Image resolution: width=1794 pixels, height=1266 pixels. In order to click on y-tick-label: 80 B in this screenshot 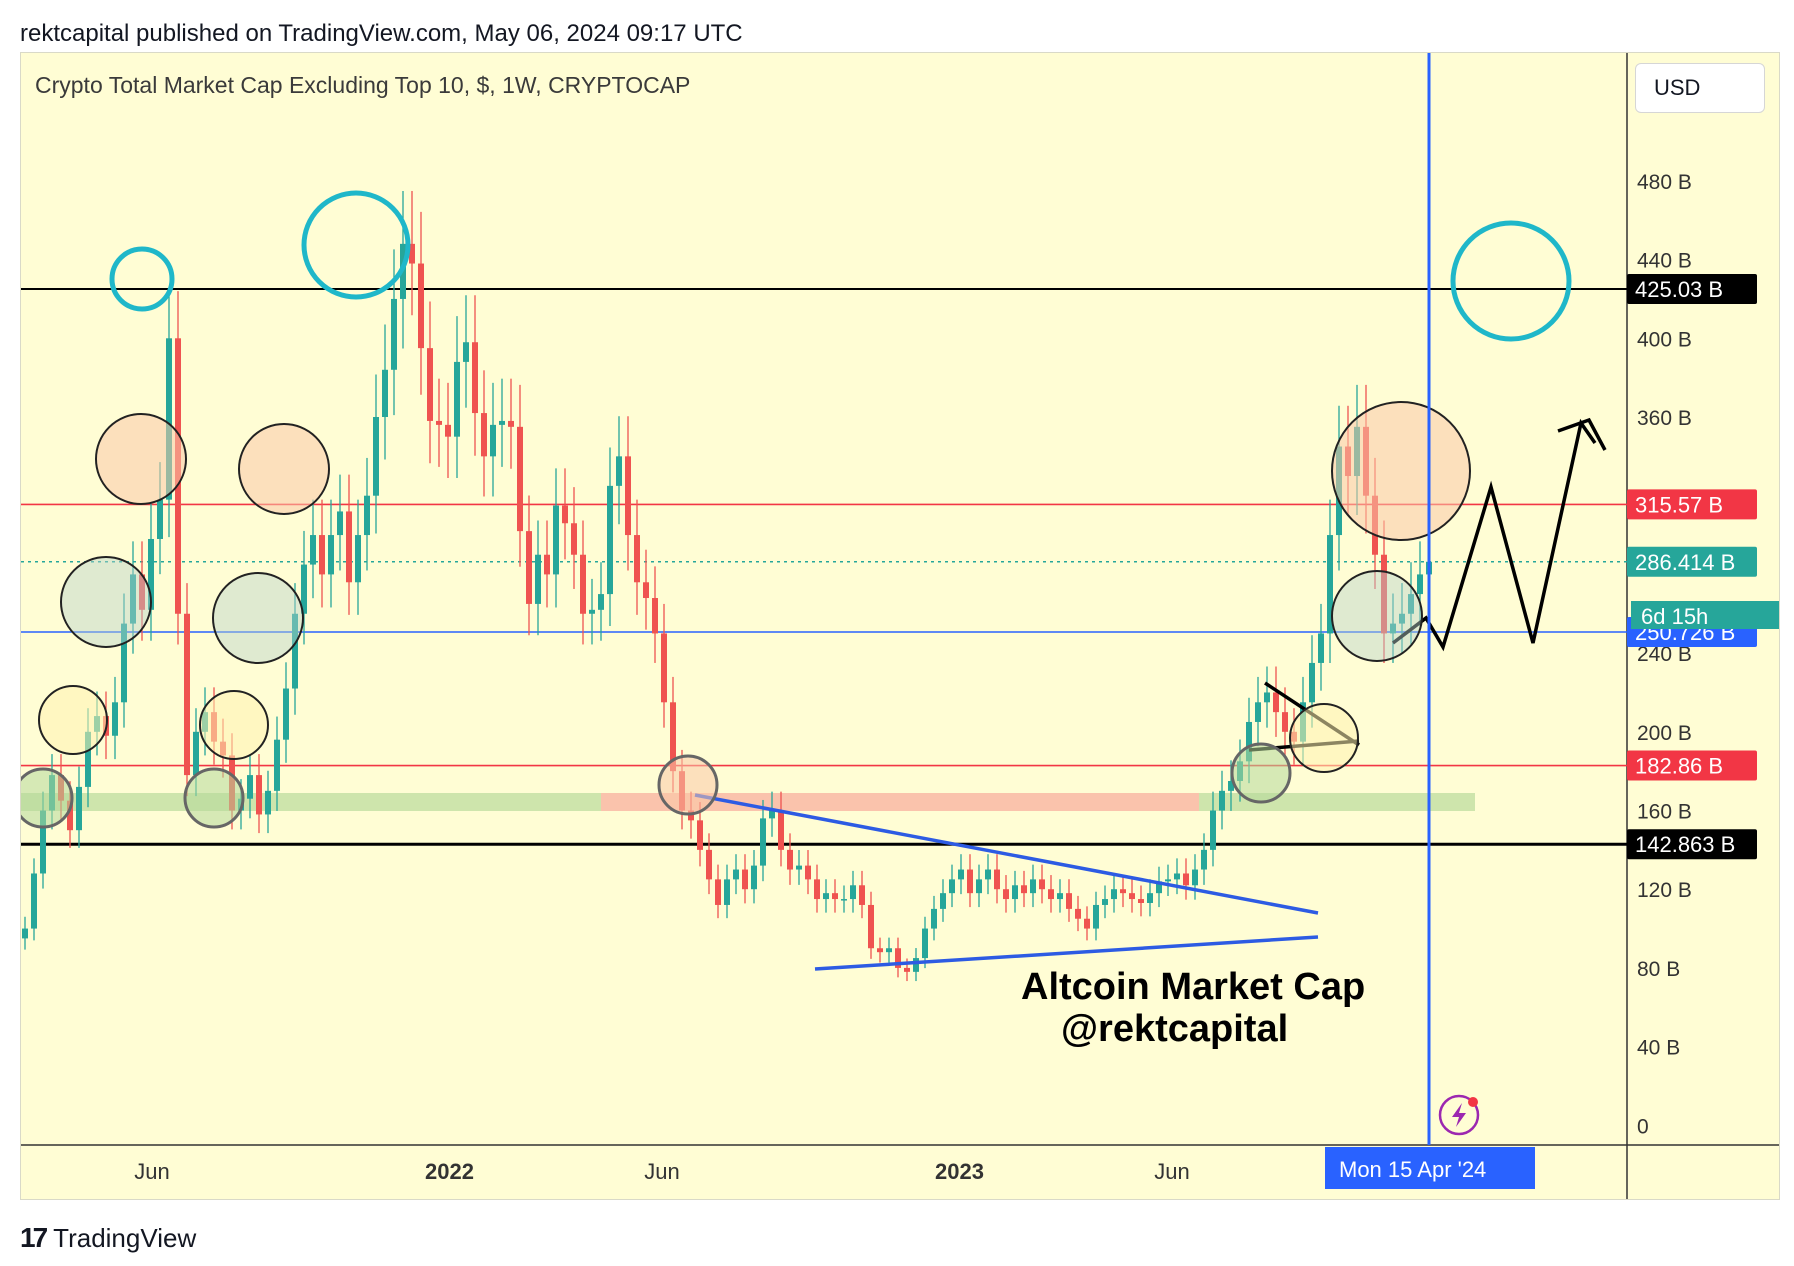, I will do `click(1658, 969)`.